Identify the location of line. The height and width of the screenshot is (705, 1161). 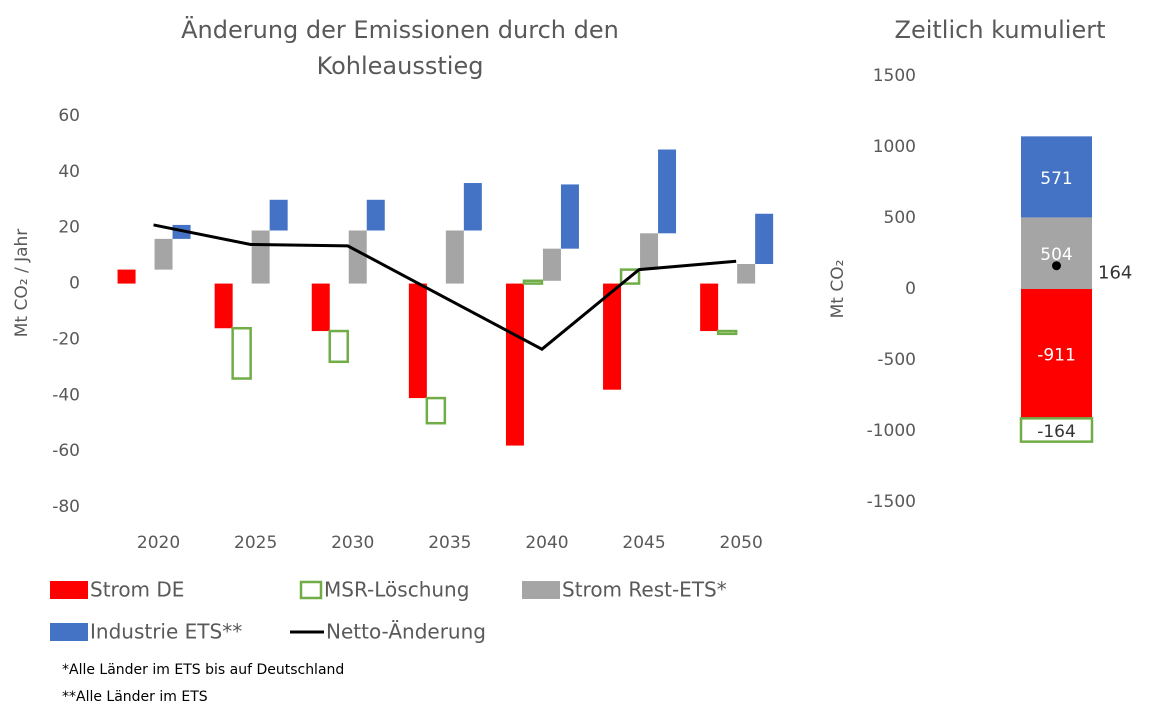
(445, 287).